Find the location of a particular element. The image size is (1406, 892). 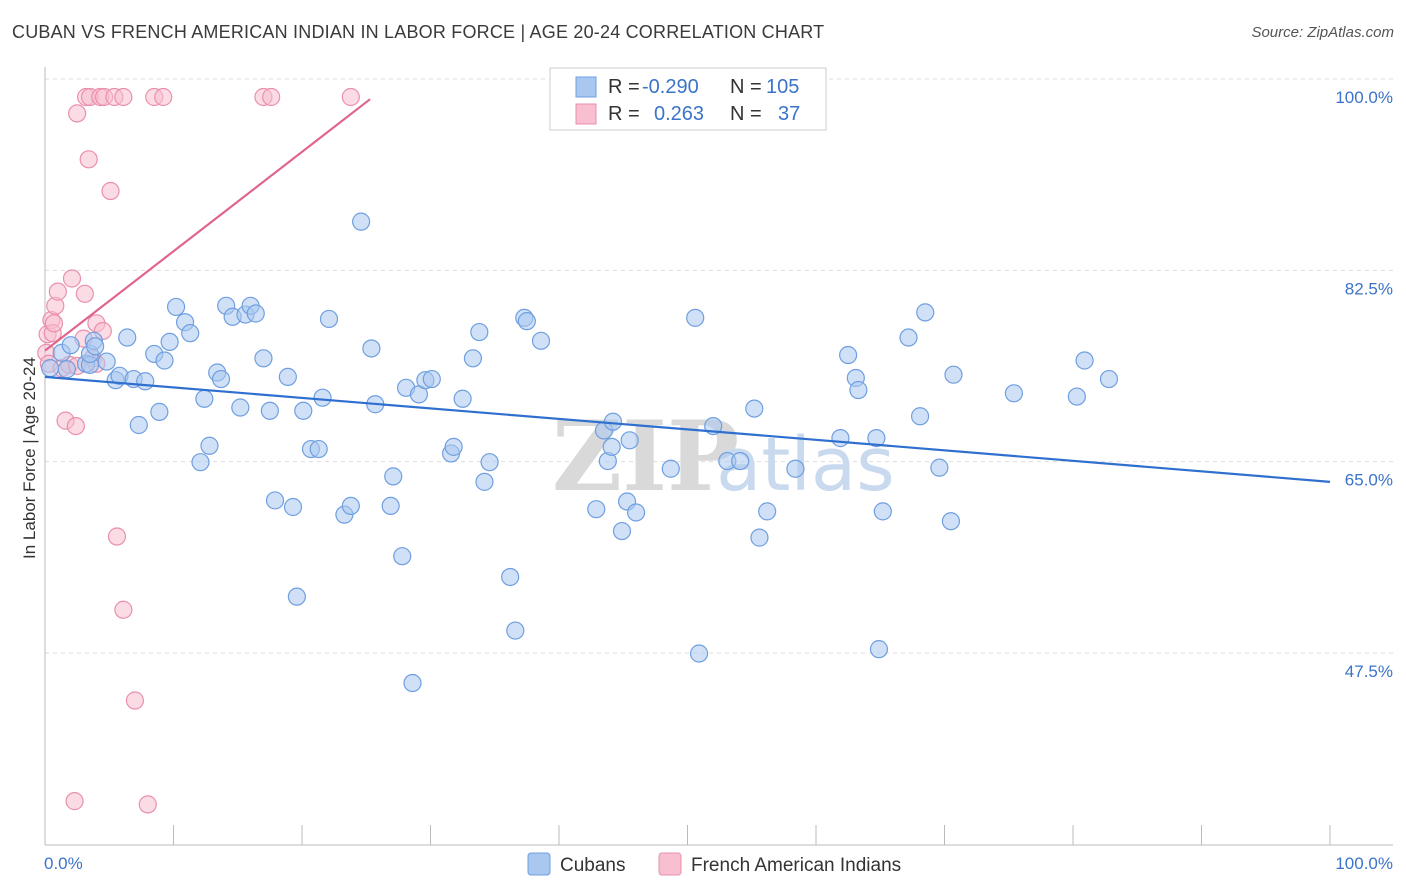

bottom-legend-swatch-cubans is located at coordinates (539, 864).